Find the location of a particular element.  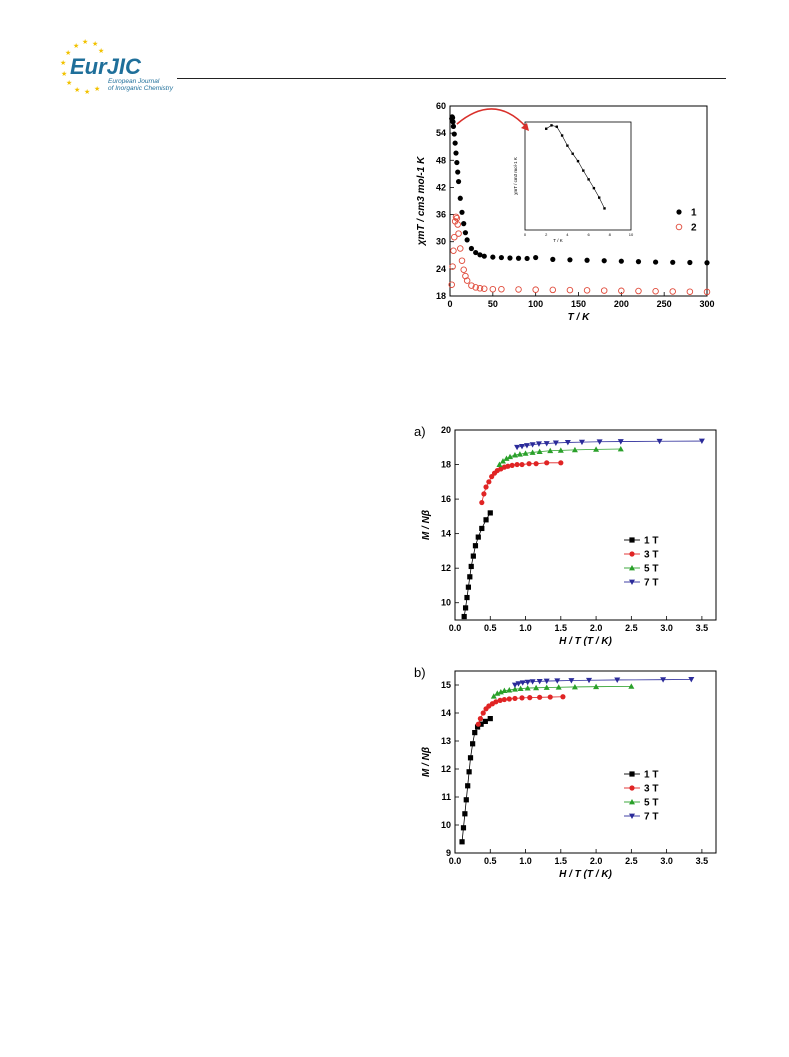

x-tick-label: 300 is located at coordinates (706, 304).